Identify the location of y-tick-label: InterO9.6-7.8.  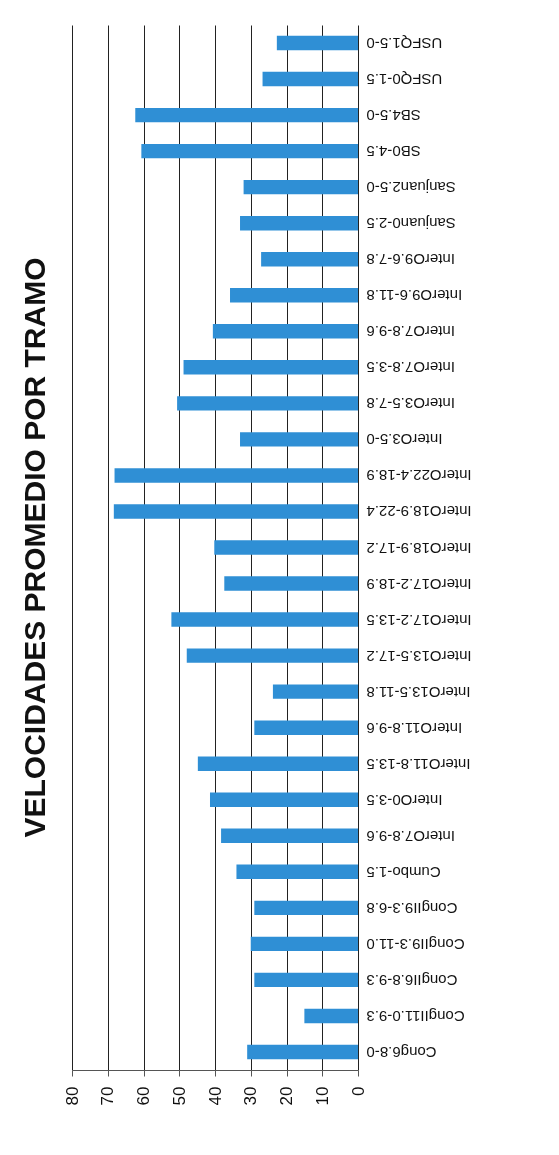
(410, 260).